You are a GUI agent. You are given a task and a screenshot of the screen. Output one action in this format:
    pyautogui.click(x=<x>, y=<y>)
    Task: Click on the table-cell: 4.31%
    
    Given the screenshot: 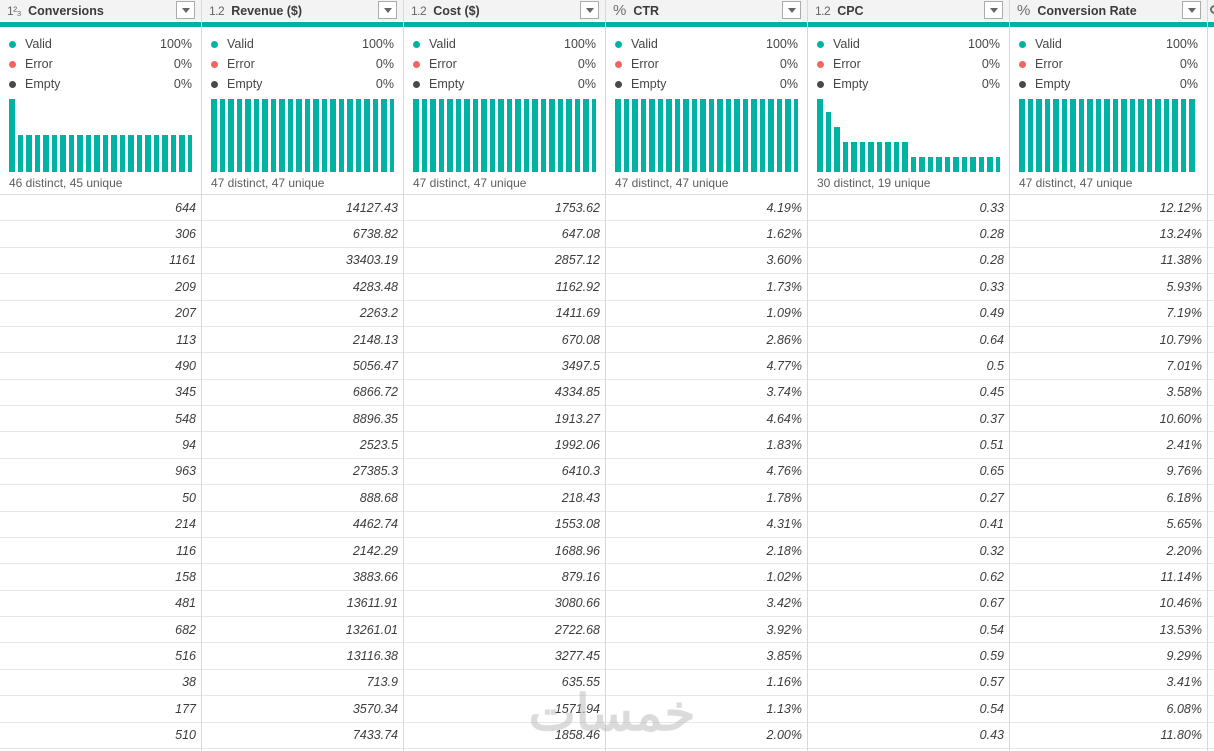 What is the action you would take?
    pyautogui.click(x=706, y=524)
    